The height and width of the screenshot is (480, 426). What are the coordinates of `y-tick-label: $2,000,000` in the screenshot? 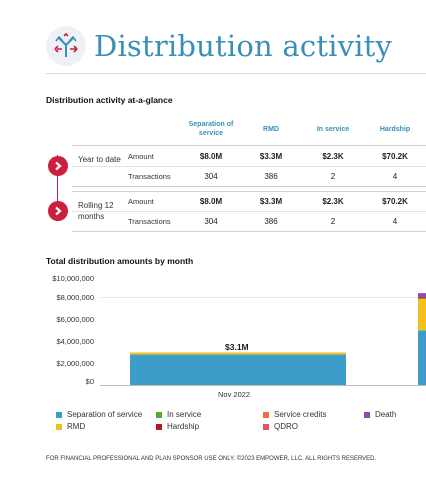 It's located at (75, 363).